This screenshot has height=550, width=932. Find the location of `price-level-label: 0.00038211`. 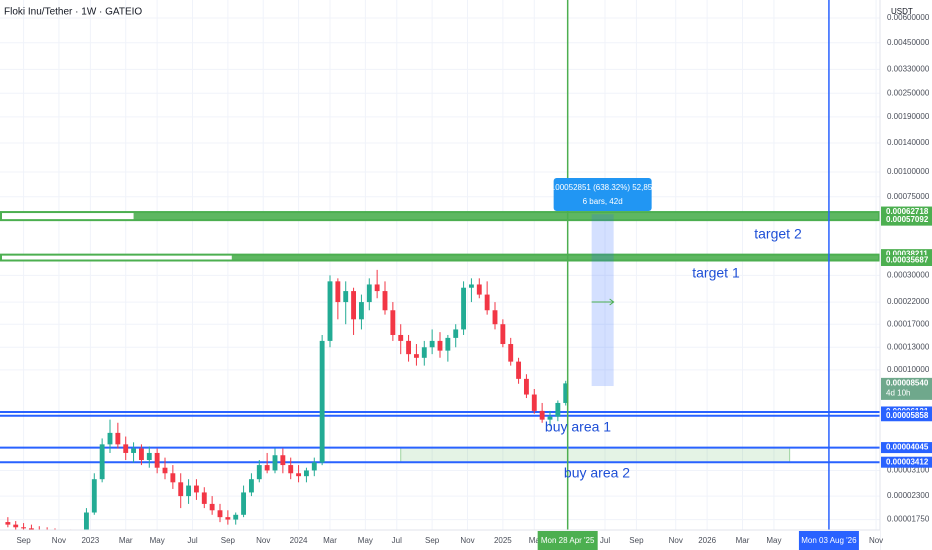

price-level-label: 0.00038211 is located at coordinates (907, 254).